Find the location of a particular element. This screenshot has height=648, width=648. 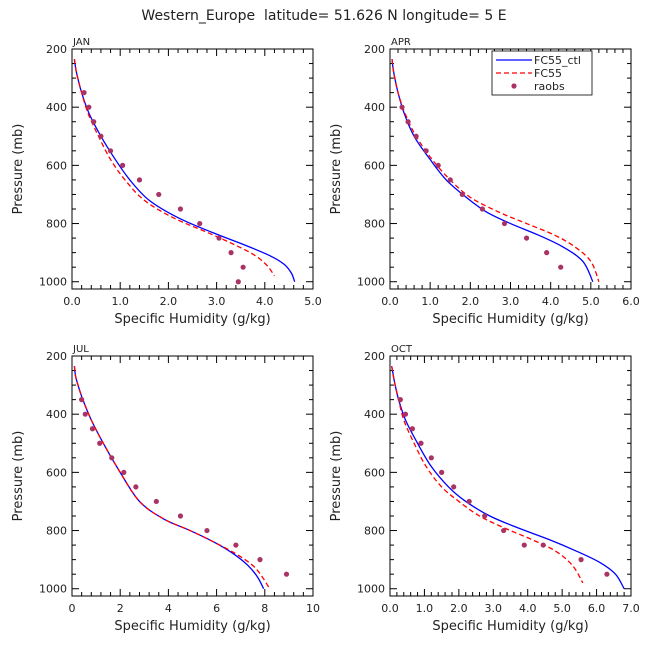

x-tick-label: 8 is located at coordinates (264, 608).